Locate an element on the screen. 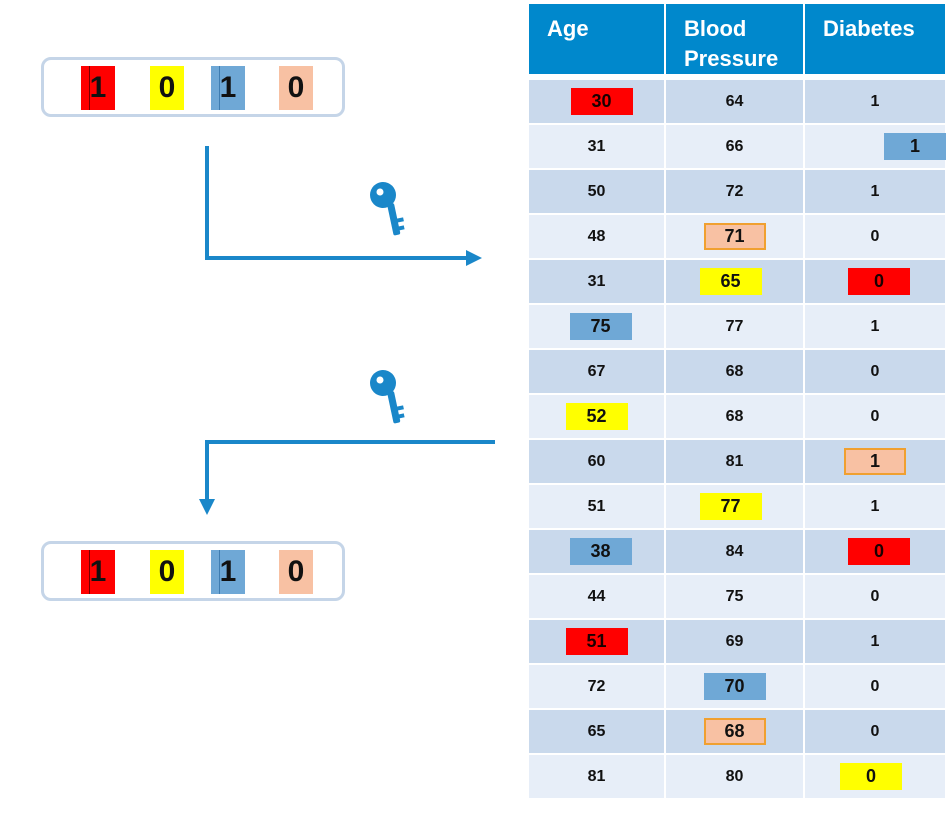  table-row: 65 68 0 is located at coordinates (737, 732).